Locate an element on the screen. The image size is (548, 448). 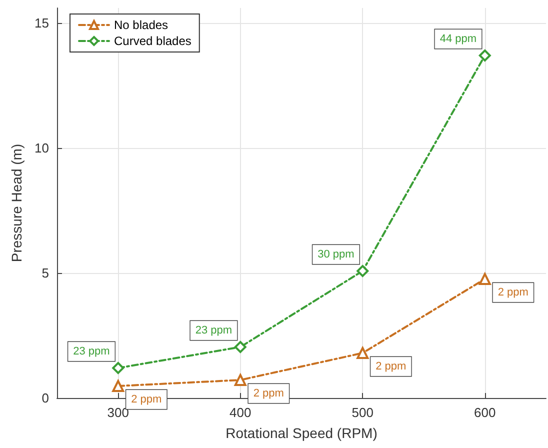
x-axis-title: Rotational Speed (RPM) is located at coordinates (302, 433).